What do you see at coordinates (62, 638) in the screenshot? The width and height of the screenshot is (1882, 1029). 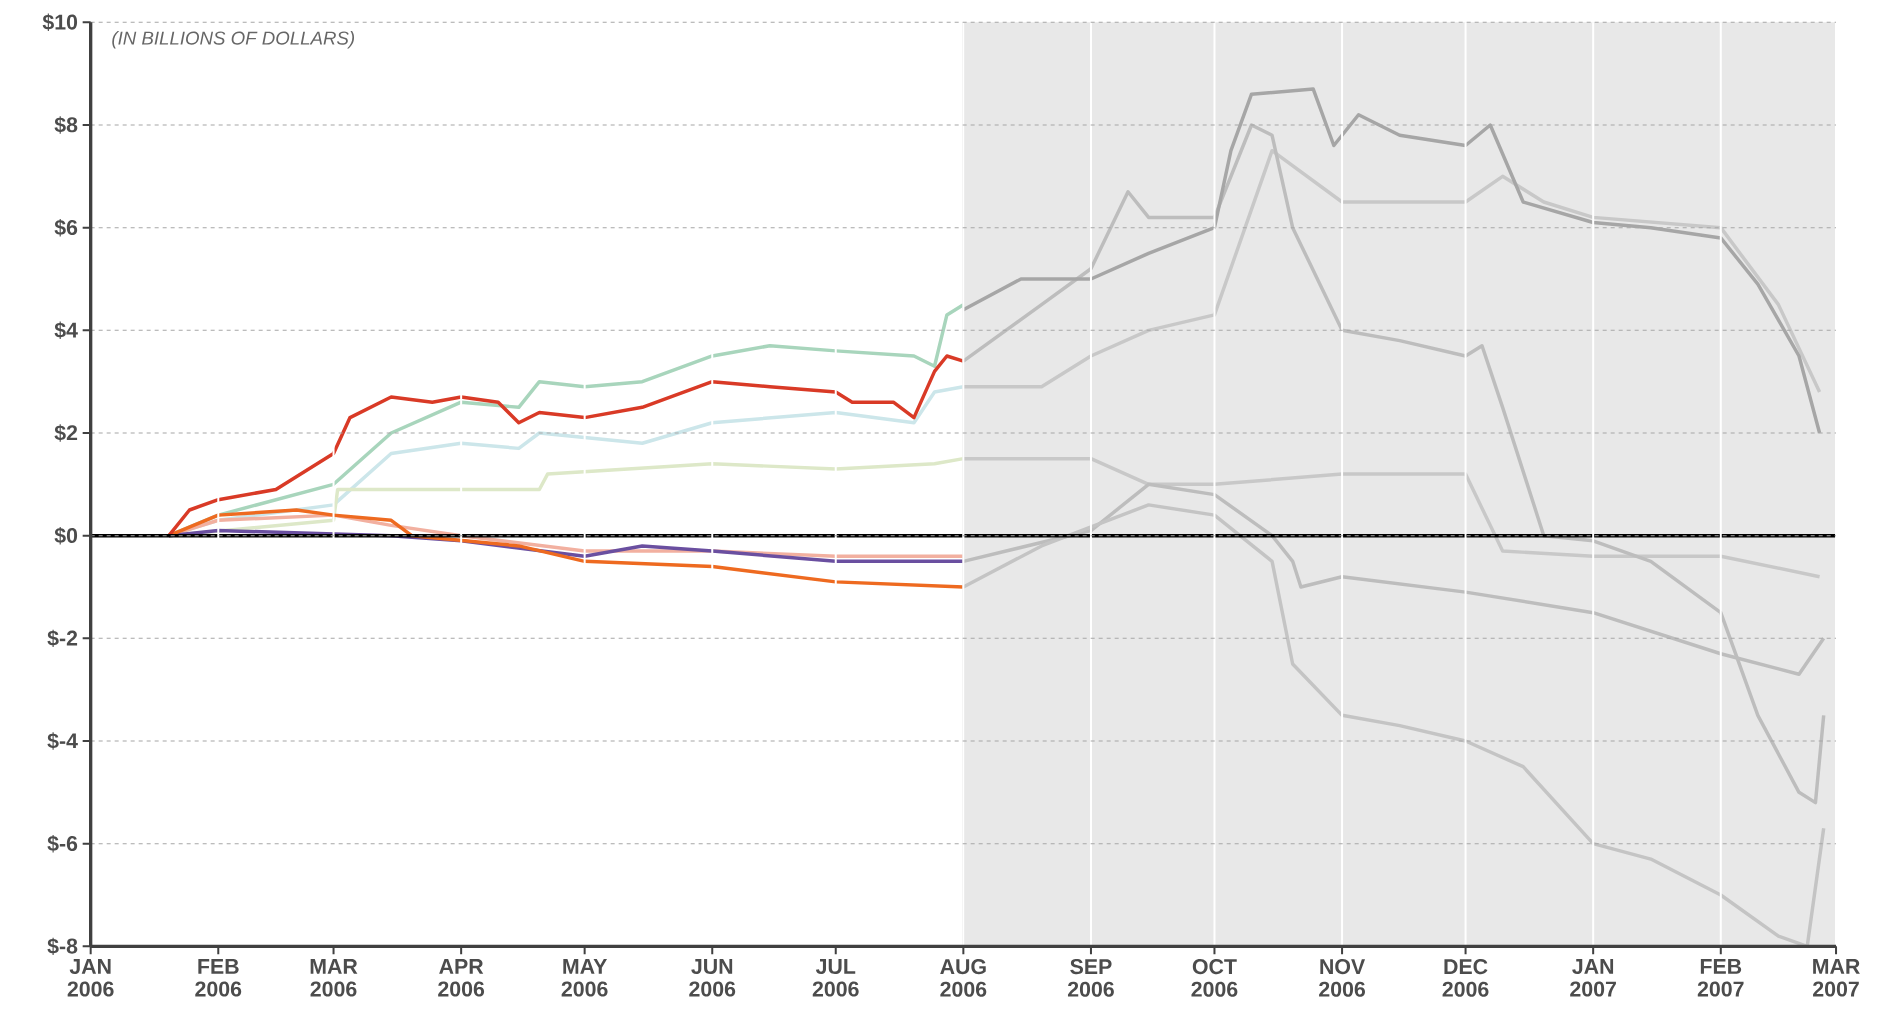 I see `y-tick-label: $-2` at bounding box center [62, 638].